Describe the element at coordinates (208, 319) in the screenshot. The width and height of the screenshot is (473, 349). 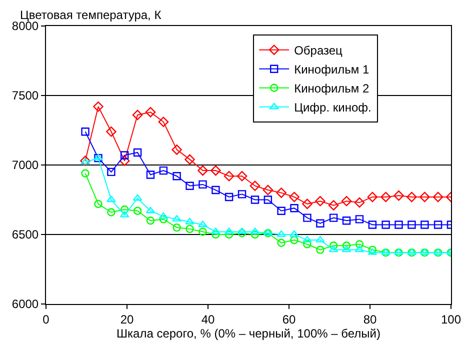
I see `x-tick-label: 40` at that location.